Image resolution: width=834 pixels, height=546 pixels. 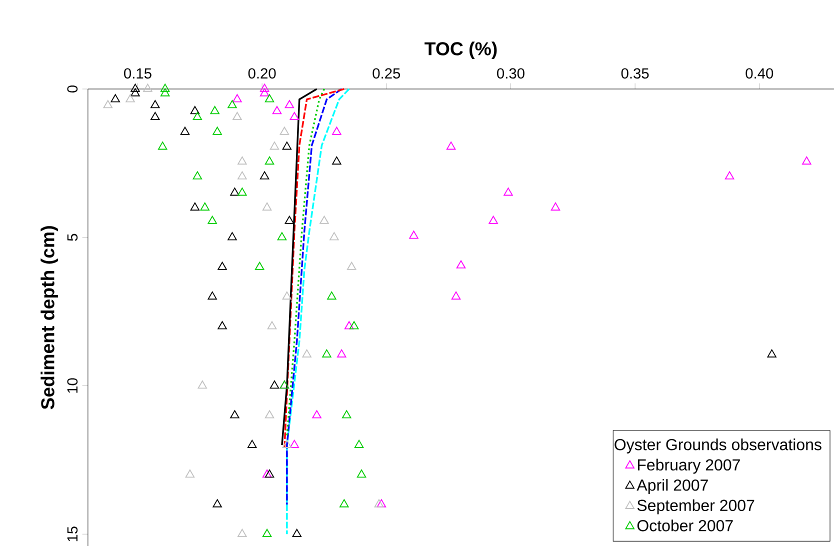 I want to click on y-tick-label: 15, so click(x=72, y=534).